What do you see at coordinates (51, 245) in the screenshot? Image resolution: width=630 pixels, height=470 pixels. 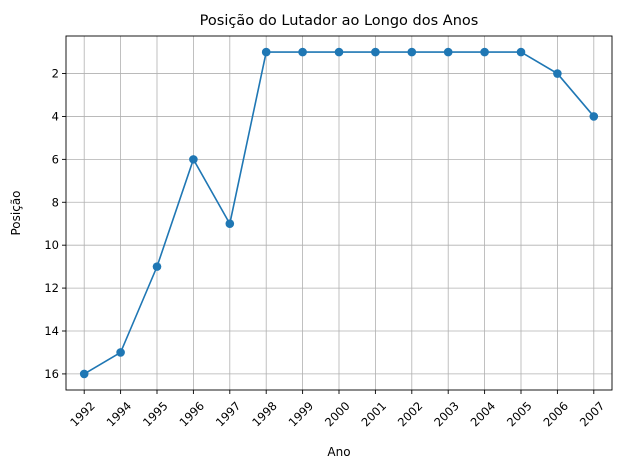 I see `y-tick-label: 10` at bounding box center [51, 245].